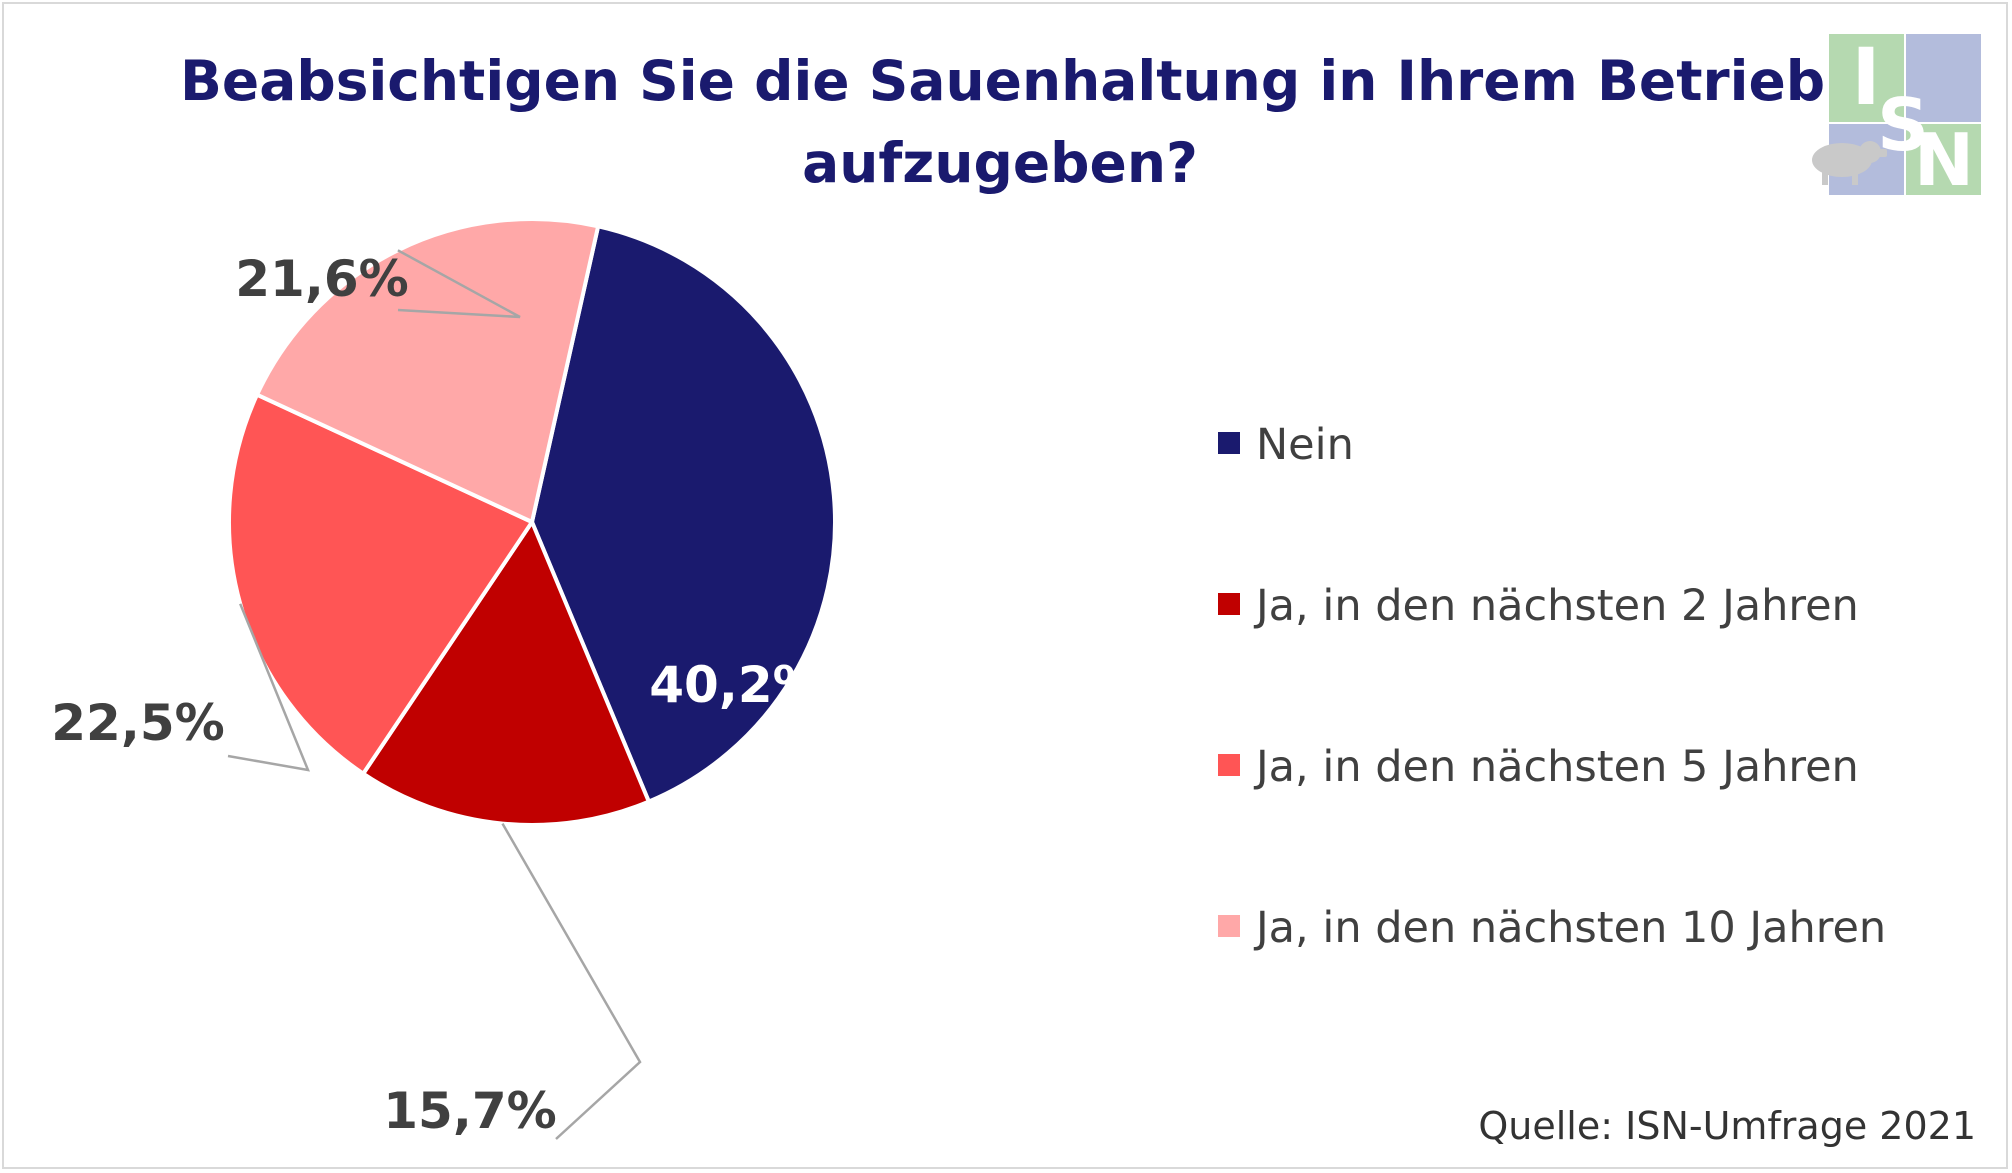 Image resolution: width=2012 pixels, height=1173 pixels. Describe the element at coordinates (1943, 78) in the screenshot. I see `logo-tile-blue-top` at that location.